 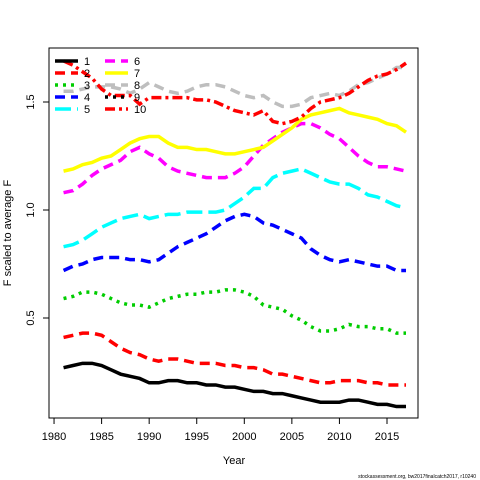 What do you see at coordinates (137, 62) in the screenshot?
I see `legend-label: 6` at bounding box center [137, 62].